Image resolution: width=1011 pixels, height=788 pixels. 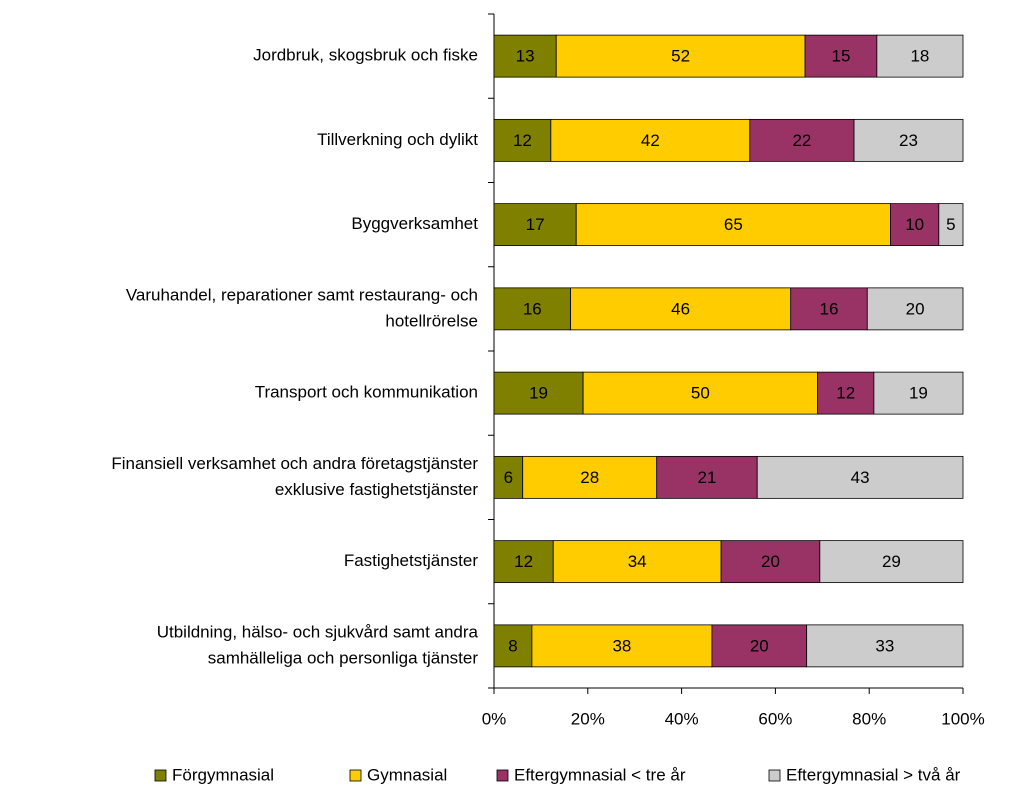 I want to click on x-tick-label: 40%, so click(x=682, y=718).